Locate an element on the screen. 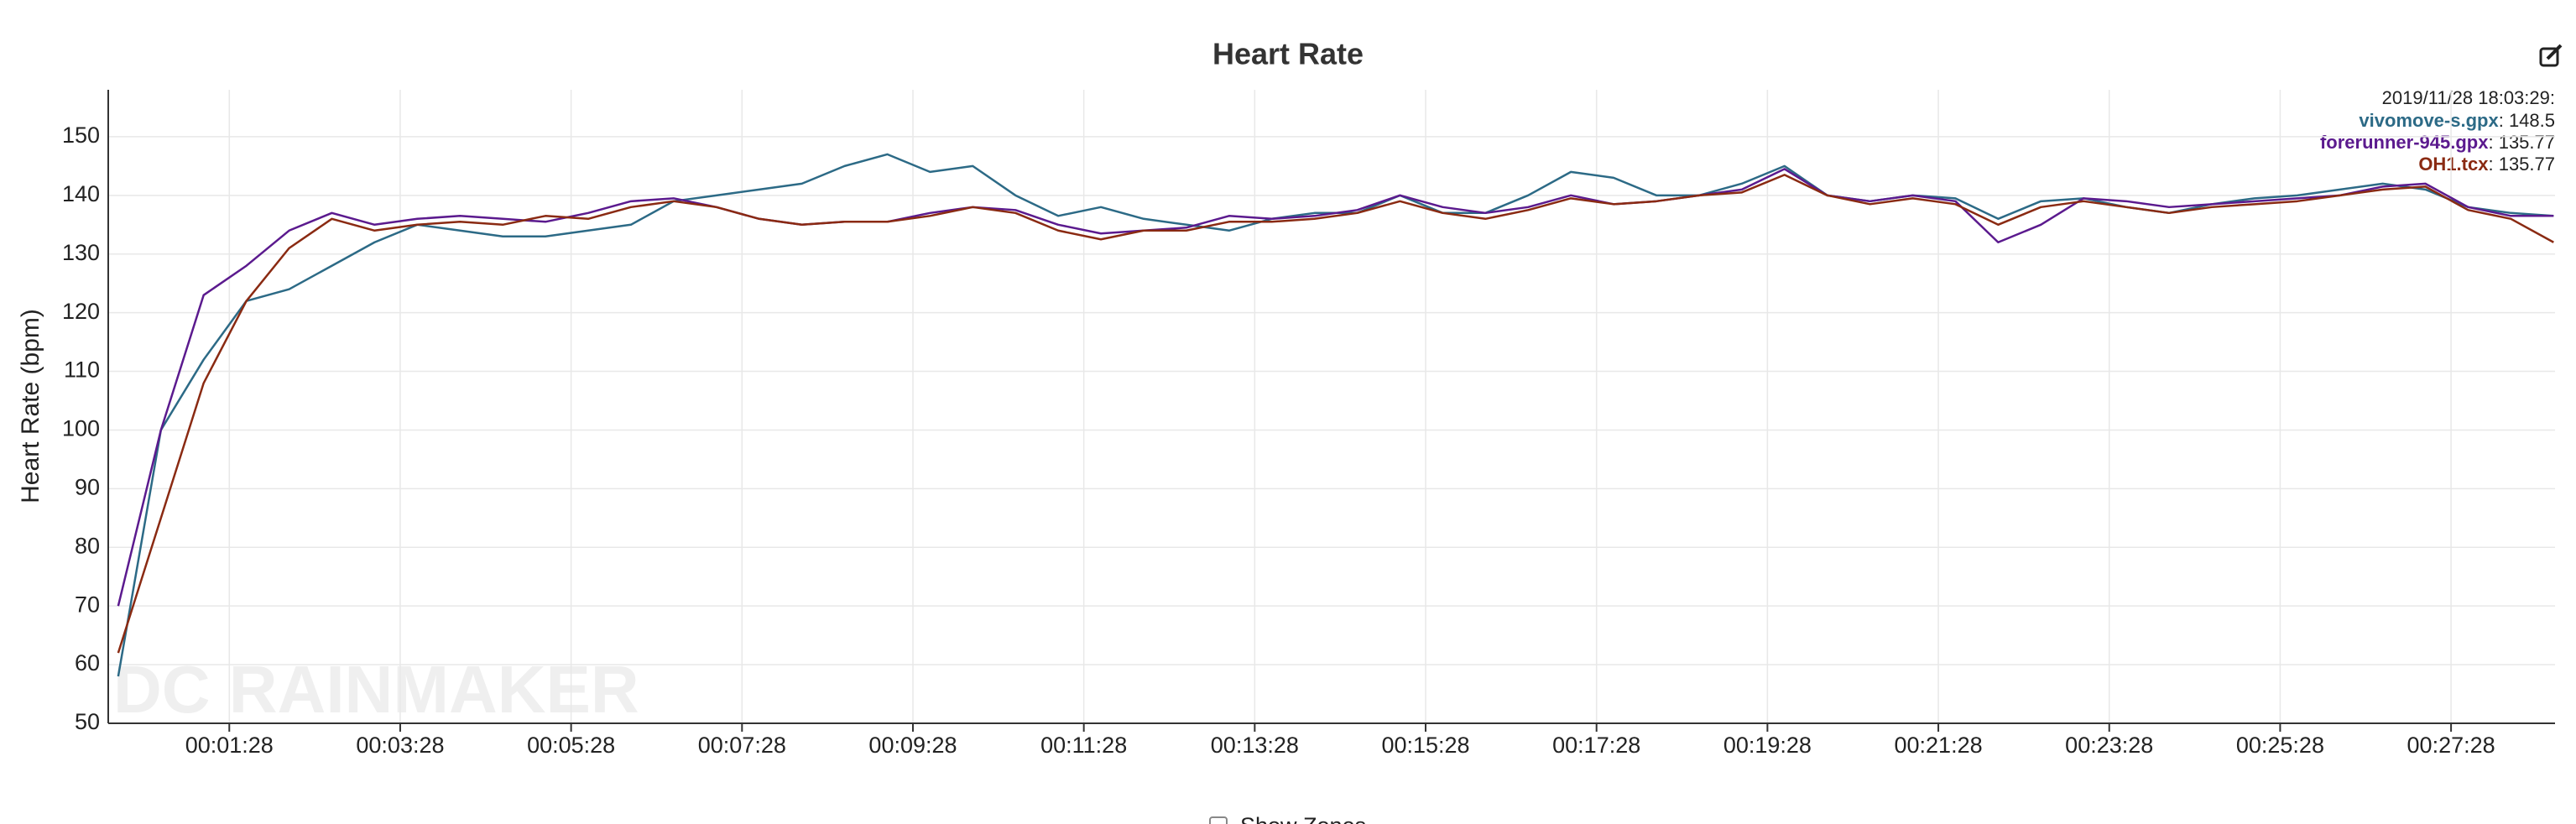 Image resolution: width=2576 pixels, height=824 pixels. x-tick-label: 00:07:28 is located at coordinates (742, 745).